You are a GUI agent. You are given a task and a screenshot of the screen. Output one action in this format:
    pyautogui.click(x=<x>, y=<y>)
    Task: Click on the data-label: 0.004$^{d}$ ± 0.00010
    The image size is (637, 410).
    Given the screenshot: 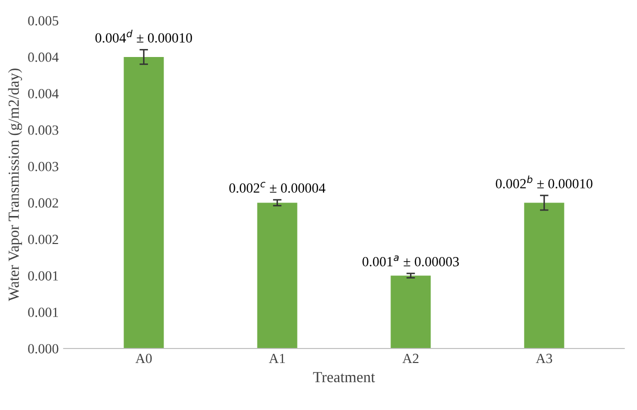 What is the action you would take?
    pyautogui.click(x=143, y=36)
    